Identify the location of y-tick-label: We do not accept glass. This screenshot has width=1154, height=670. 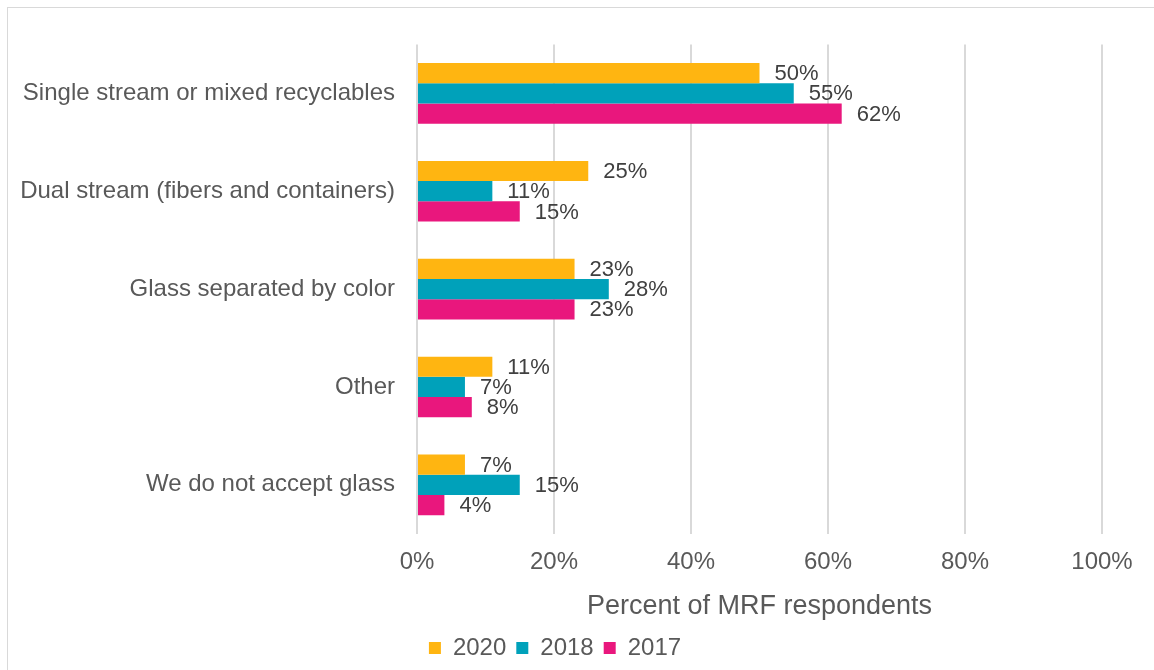
(270, 483).